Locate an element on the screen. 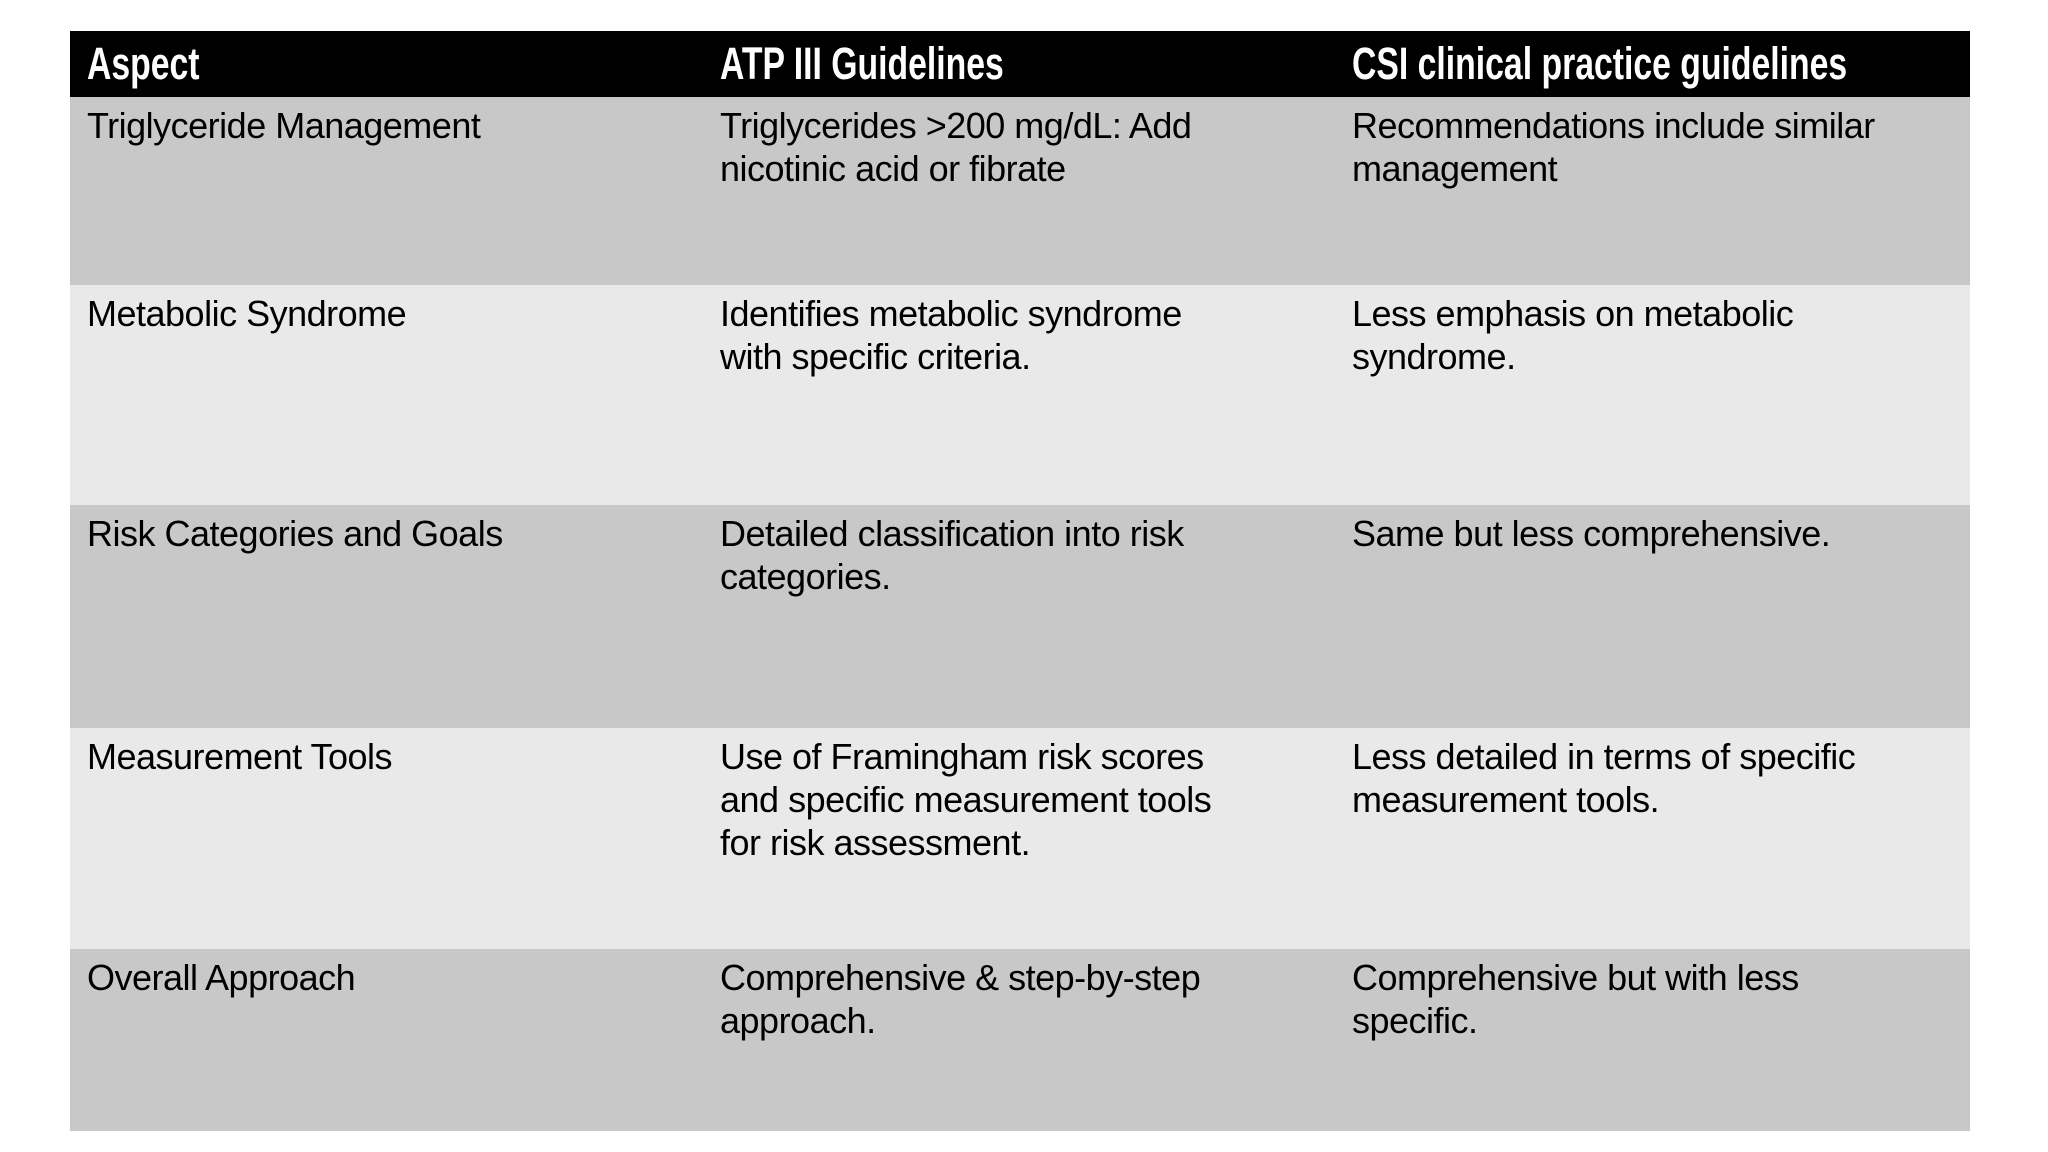  column-header-atp-iii-guidelines: ATP III Guidelines is located at coordinates (1019, 64).